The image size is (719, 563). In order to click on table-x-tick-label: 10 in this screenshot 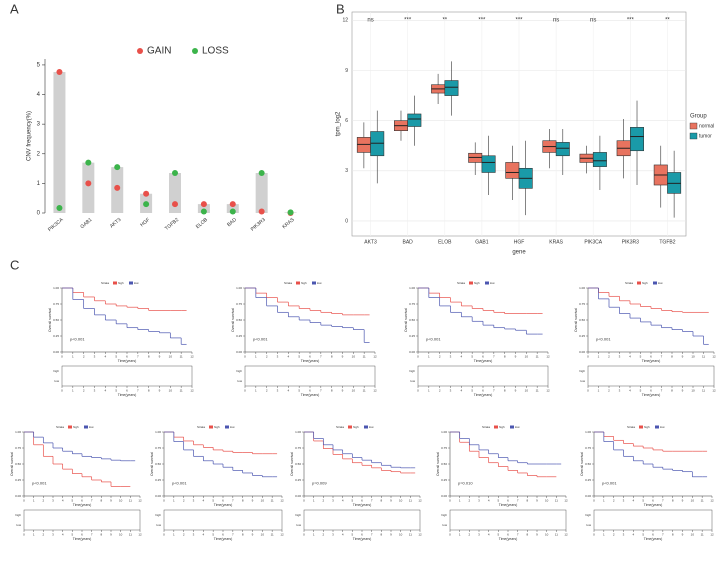, I will do `click(171, 390)`.